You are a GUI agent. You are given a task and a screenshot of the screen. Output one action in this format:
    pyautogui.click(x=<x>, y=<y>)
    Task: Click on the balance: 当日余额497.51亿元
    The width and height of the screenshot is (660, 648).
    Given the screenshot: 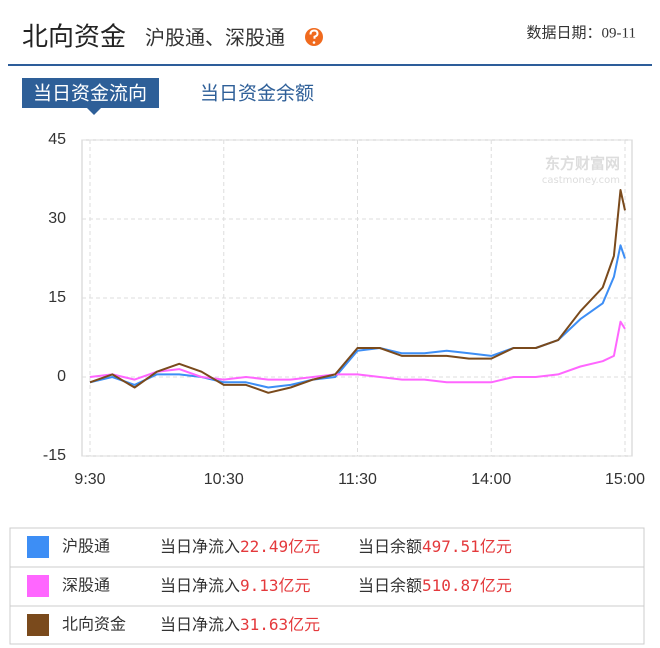 What is the action you would take?
    pyautogui.click(x=435, y=546)
    